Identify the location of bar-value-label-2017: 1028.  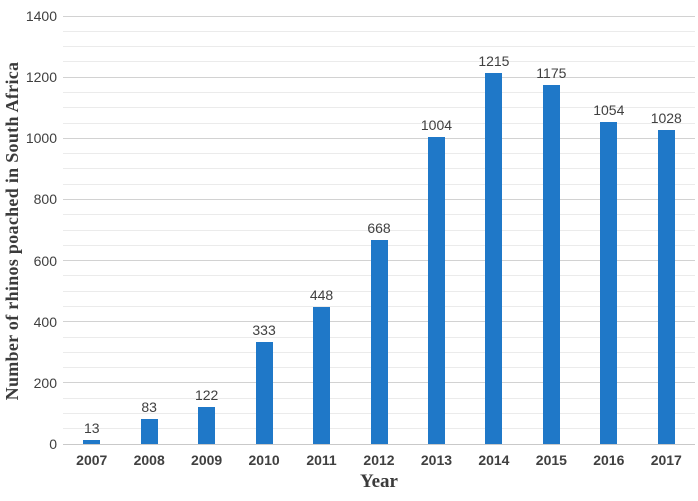
(666, 117).